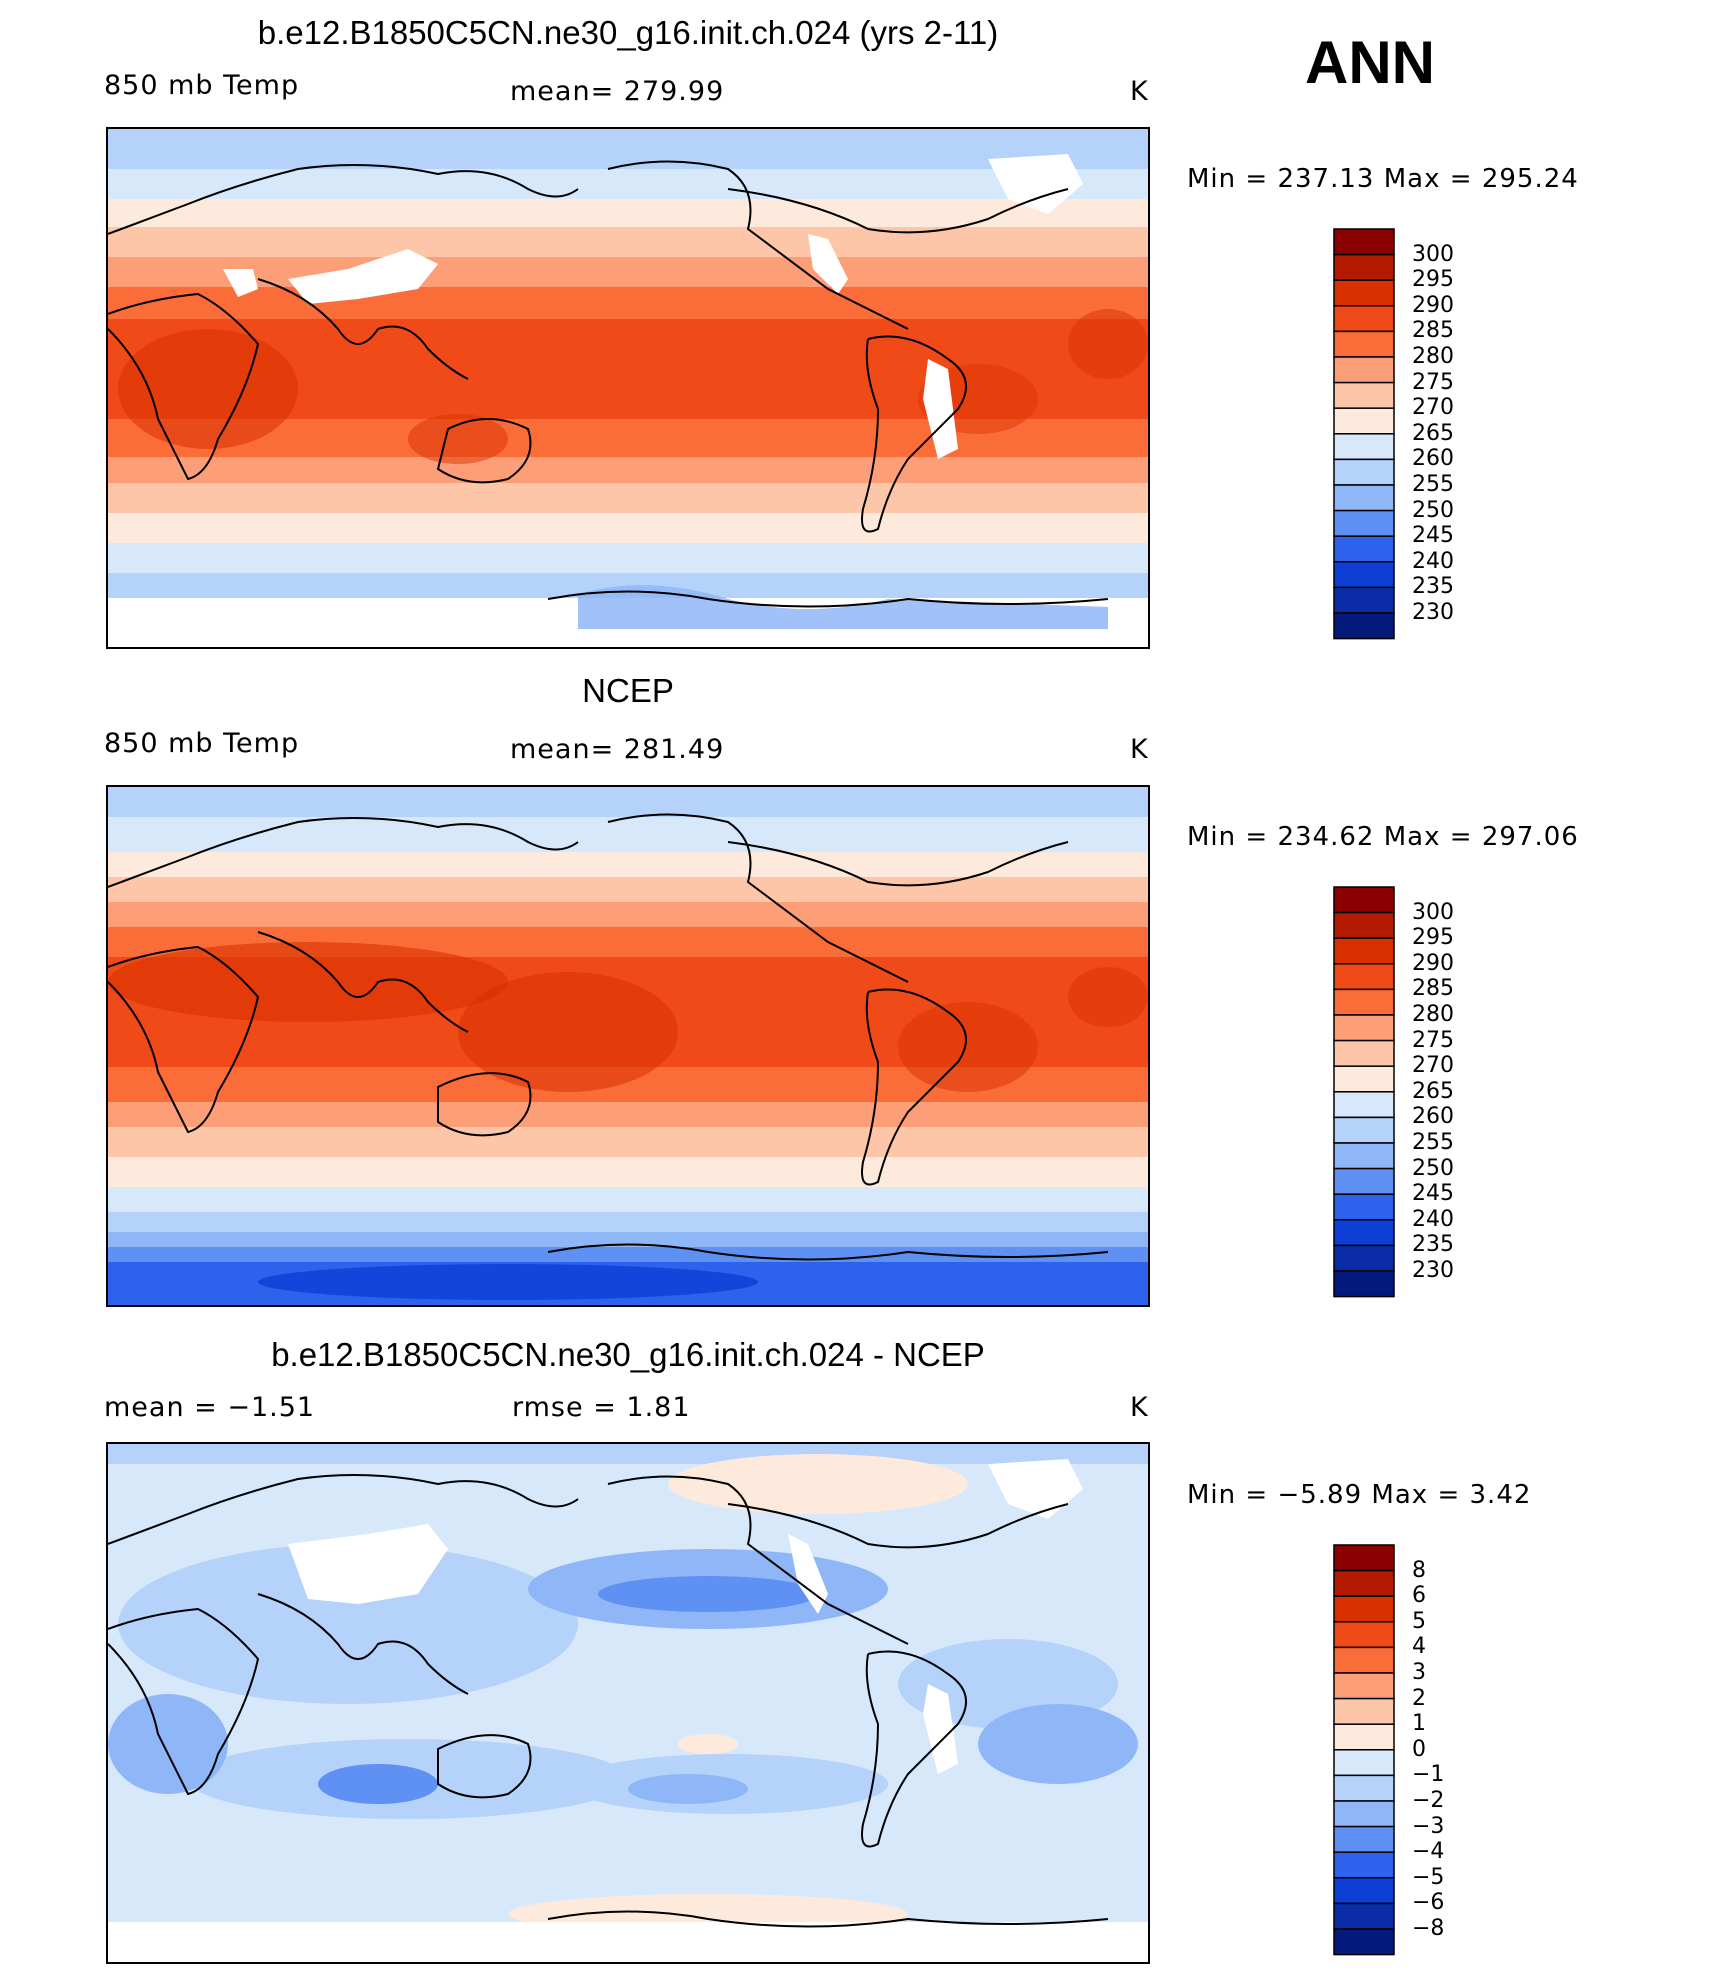 Image resolution: width=1710 pixels, height=1975 pixels. Describe the element at coordinates (1433, 1270) in the screenshot. I see `colorbar-tick-label: 230` at that location.